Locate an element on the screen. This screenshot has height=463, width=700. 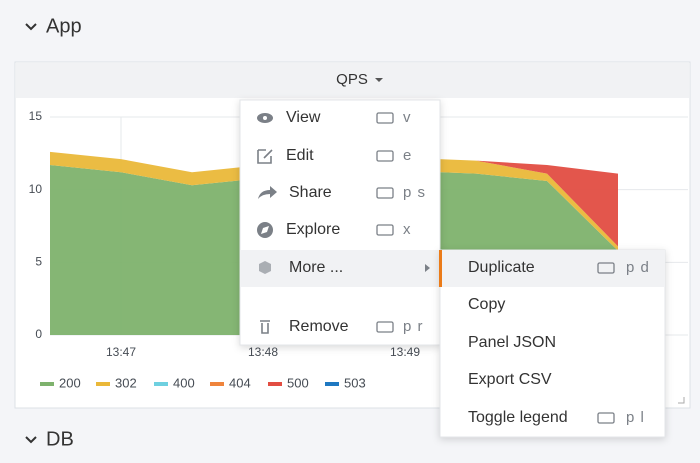
submenu-hover is located at coordinates (552, 268).